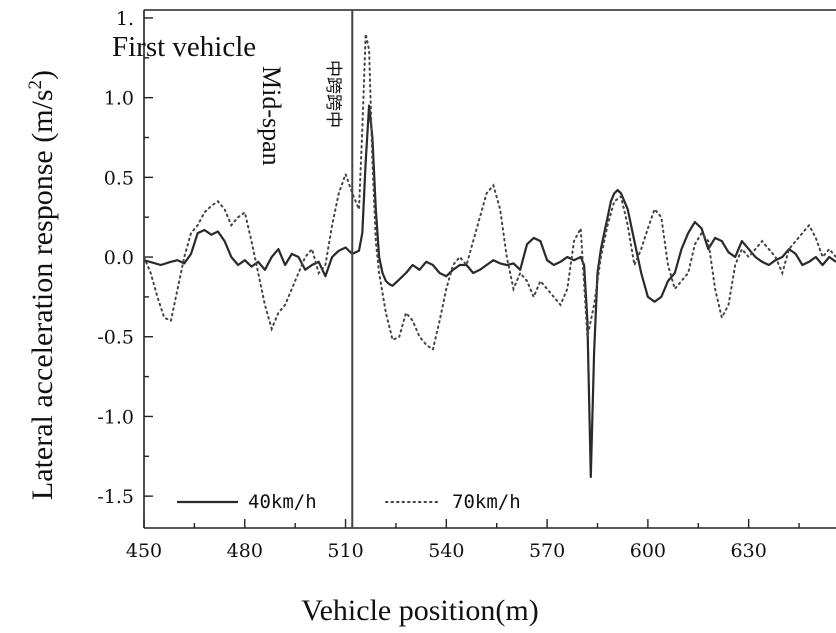  I want to click on y-tick-label: 1., so click(125, 19).